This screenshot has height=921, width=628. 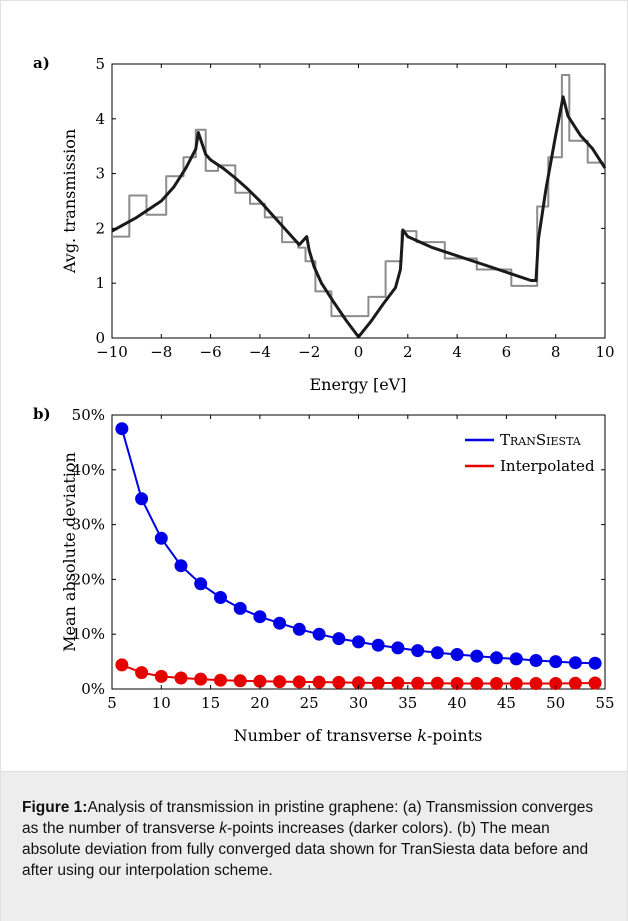 What do you see at coordinates (210, 703) in the screenshot?
I see `panel-b-x-tick-label: 15` at bounding box center [210, 703].